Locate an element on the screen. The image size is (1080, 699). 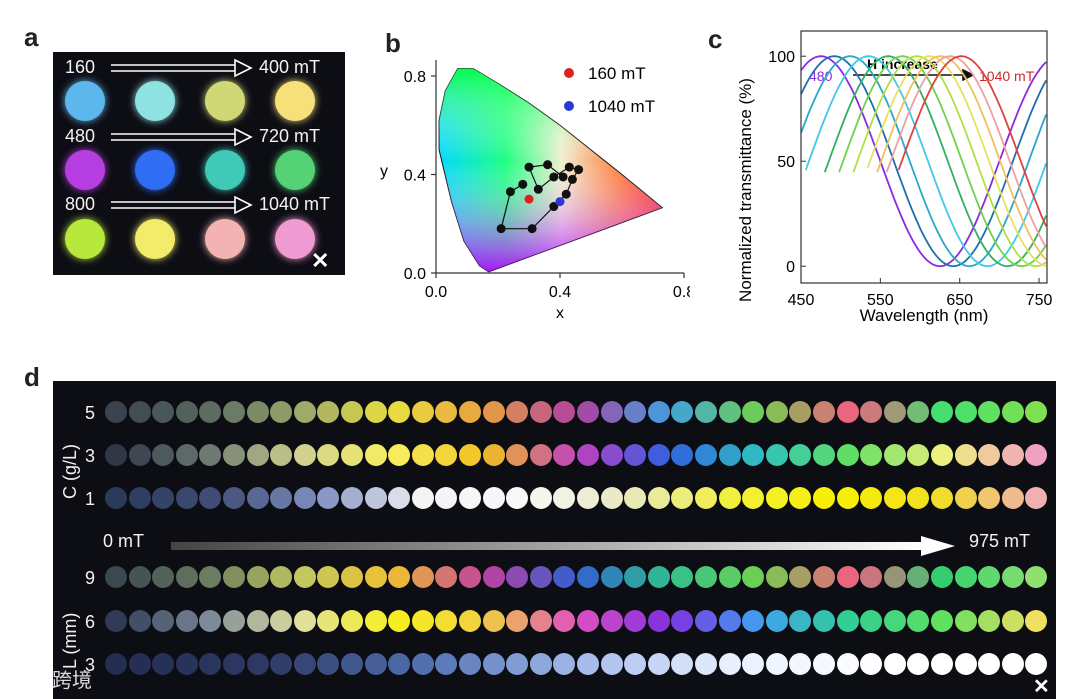
panel-c-label: c is located at coordinates (715, 39).